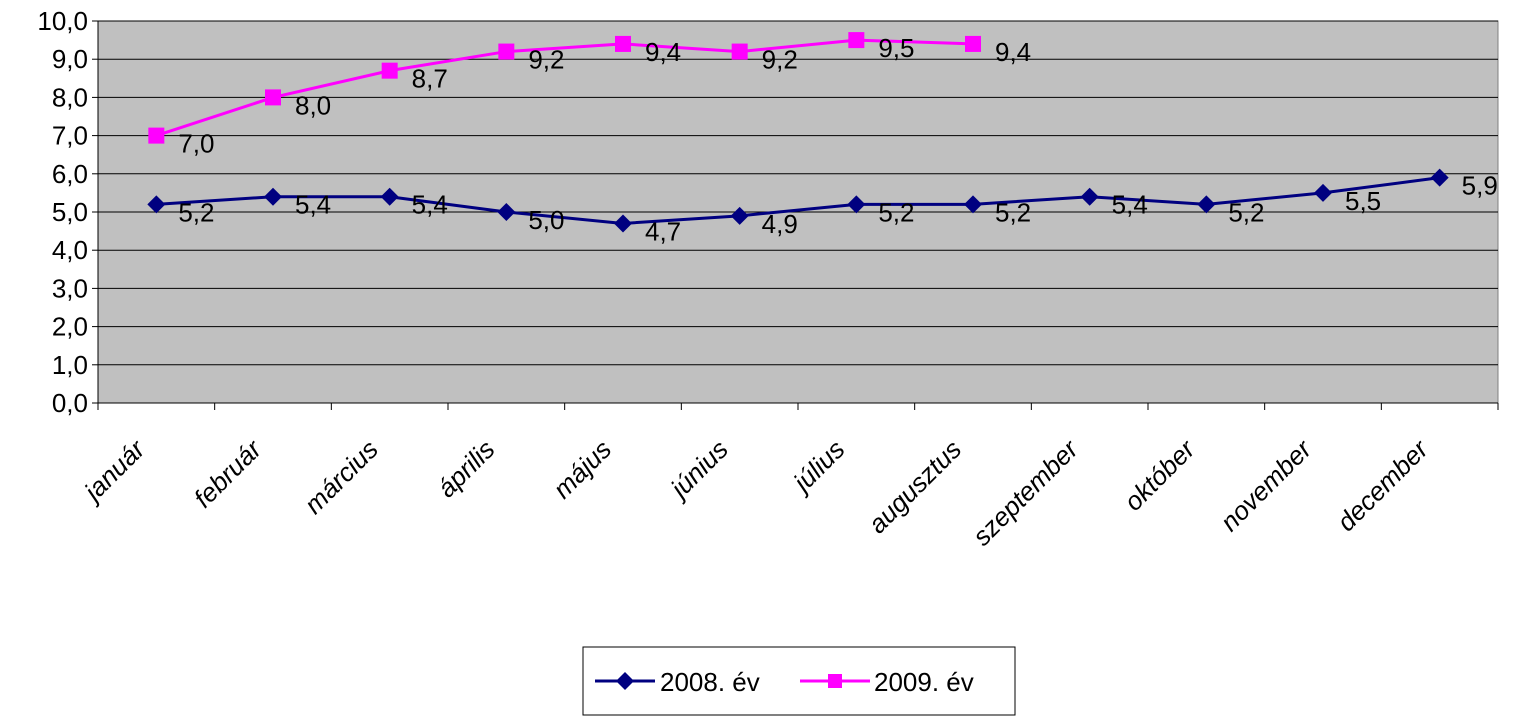 The height and width of the screenshot is (716, 1513). I want to click on legend-marker-2009, so click(835, 681).